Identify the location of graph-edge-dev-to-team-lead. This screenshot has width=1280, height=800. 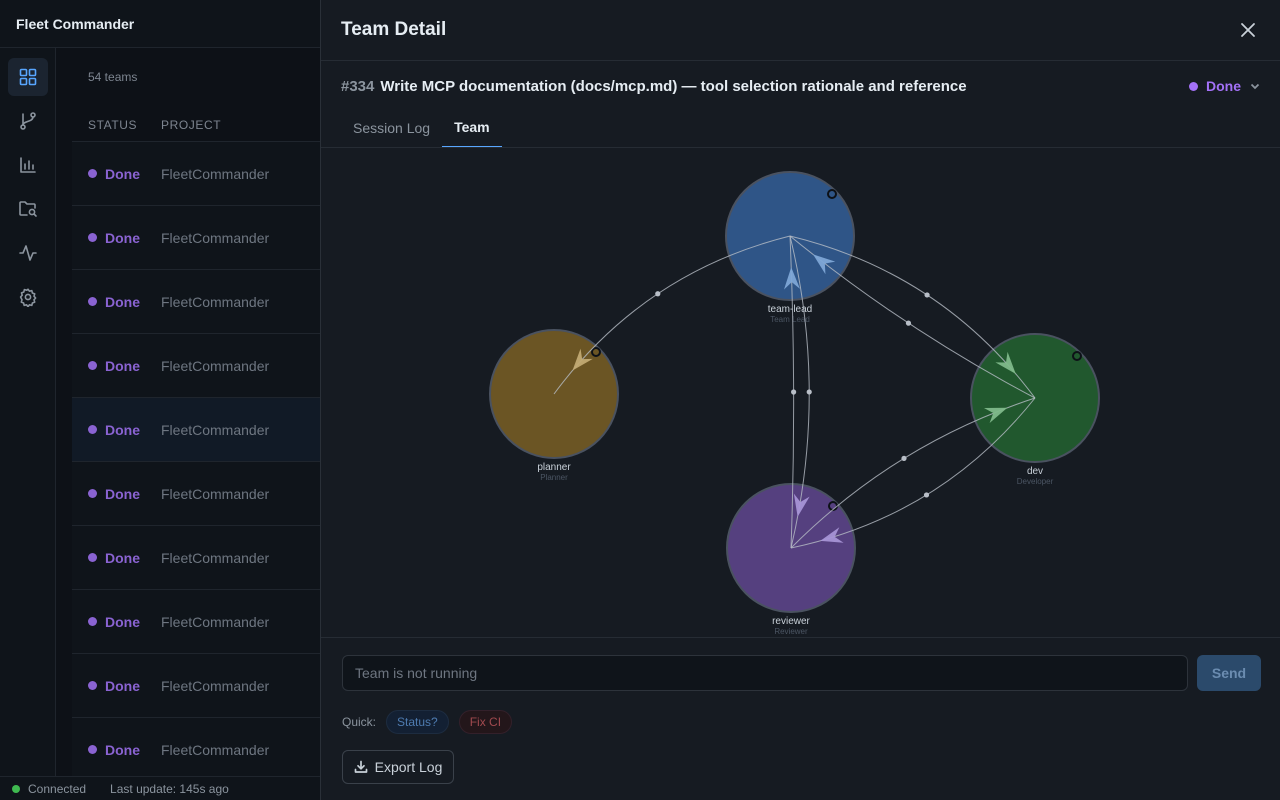
(912, 317).